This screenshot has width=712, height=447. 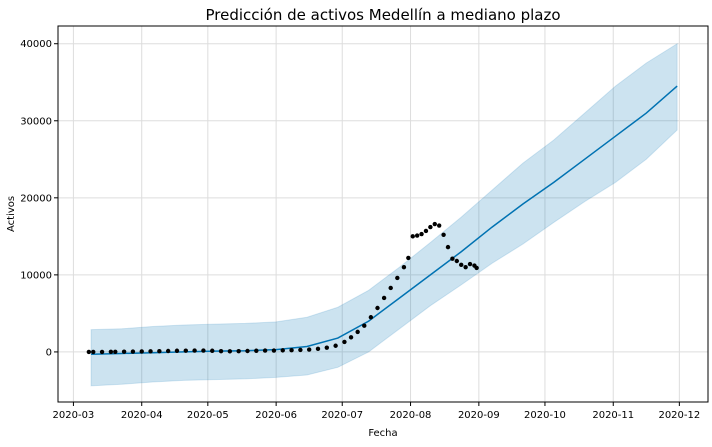 I want to click on x-tick-label: 2020-04, so click(x=142, y=415).